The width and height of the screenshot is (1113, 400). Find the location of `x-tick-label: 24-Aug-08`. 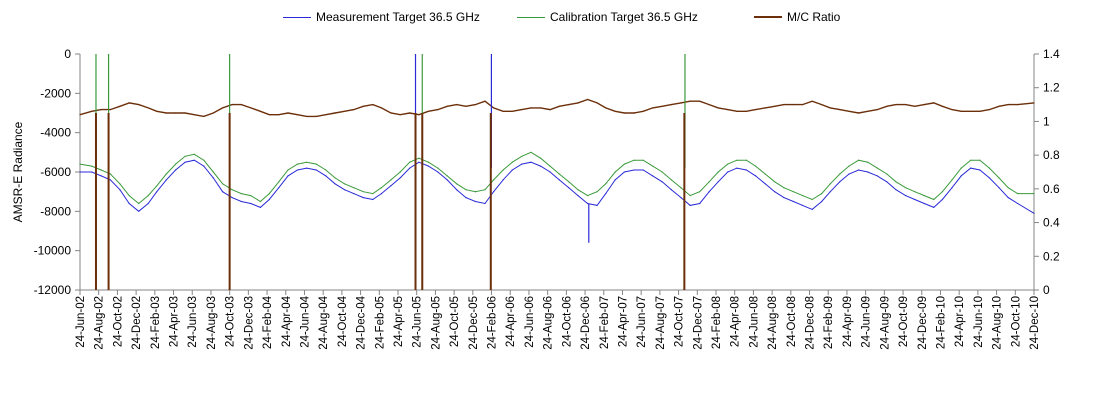

x-tick-label: 24-Aug-08 is located at coordinates (773, 323).